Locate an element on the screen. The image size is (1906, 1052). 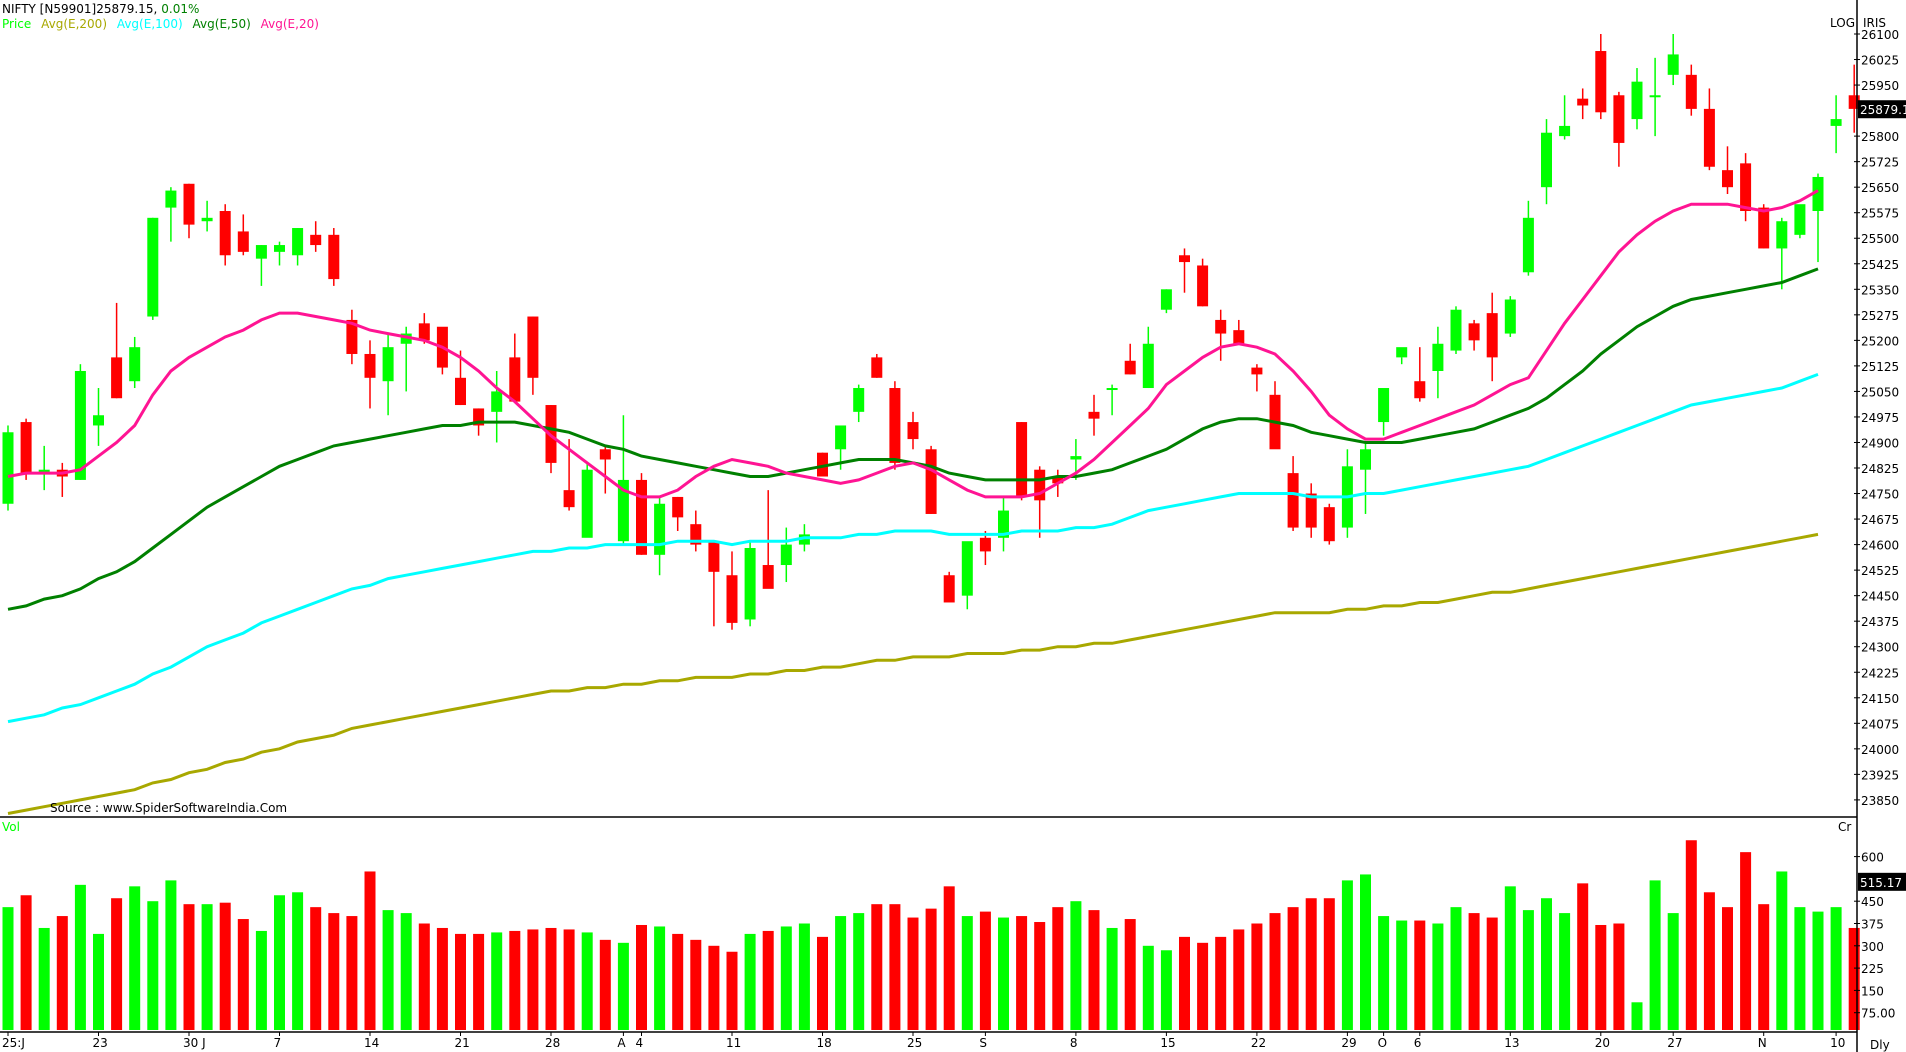
legend-ema50: Avg(E,50) is located at coordinates (221, 24).